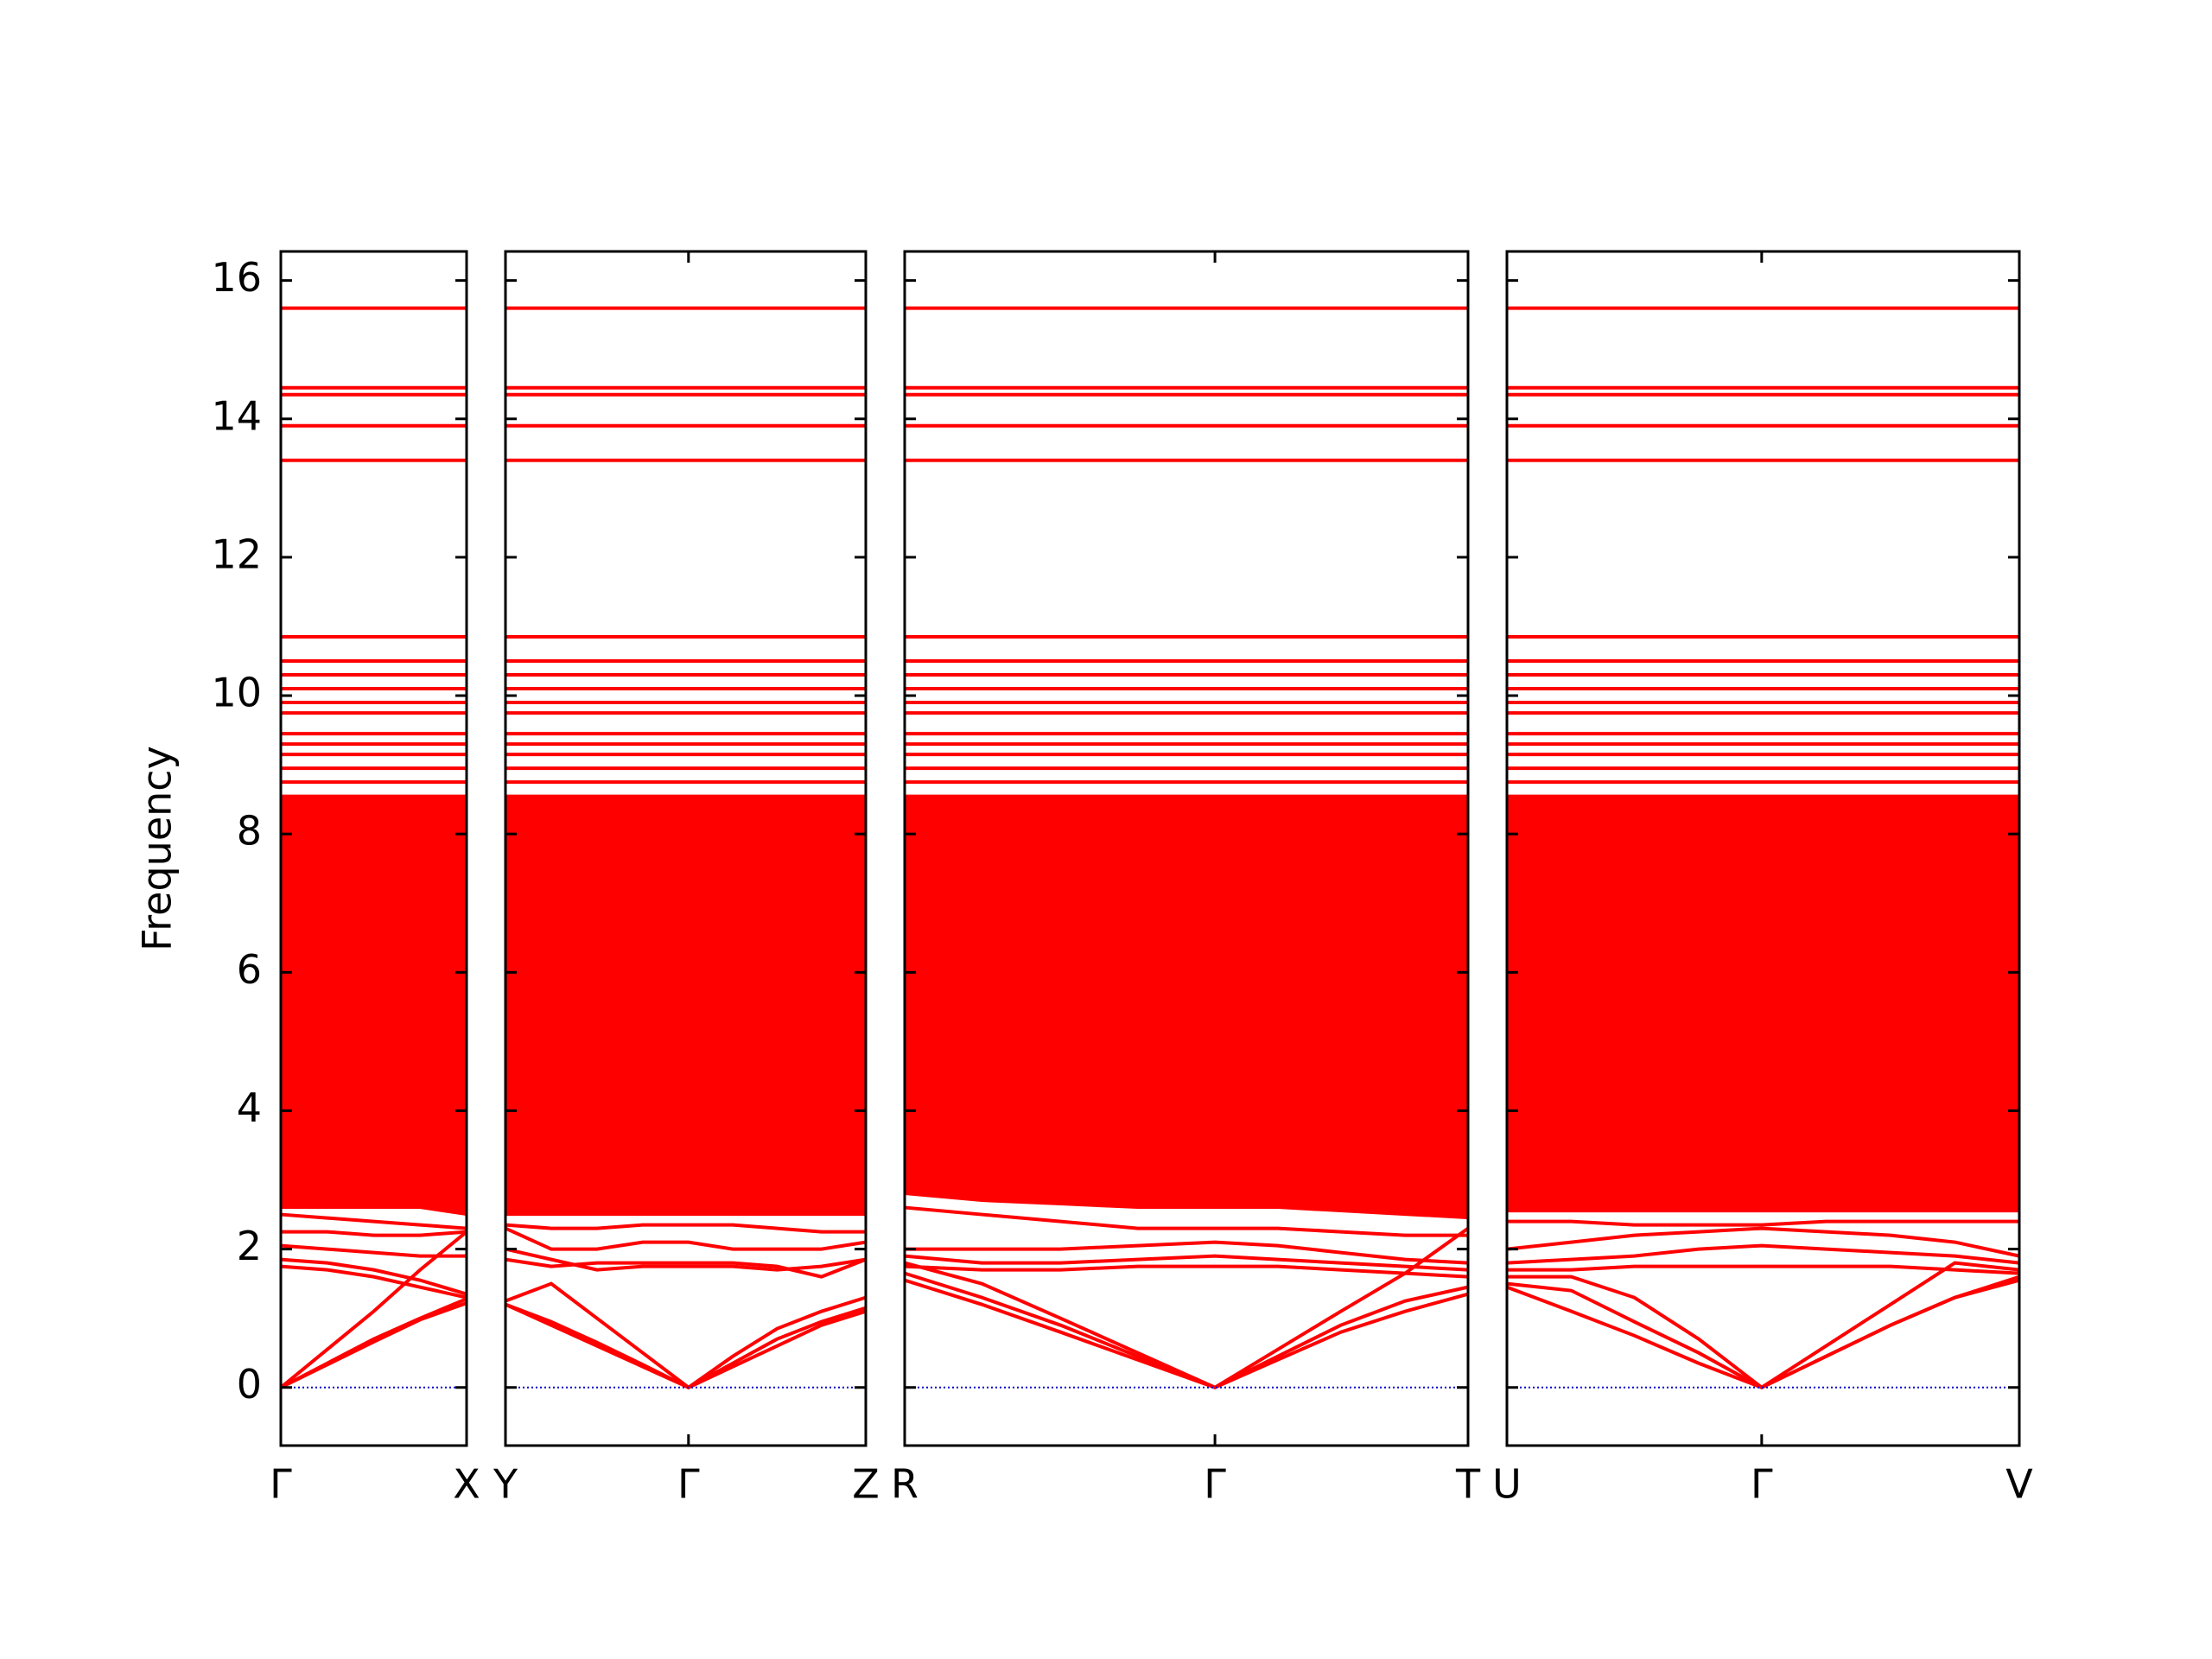 The height and width of the screenshot is (1659, 2212). Describe the element at coordinates (236, 277) in the screenshot. I see `y-tick-label: 16` at that location.